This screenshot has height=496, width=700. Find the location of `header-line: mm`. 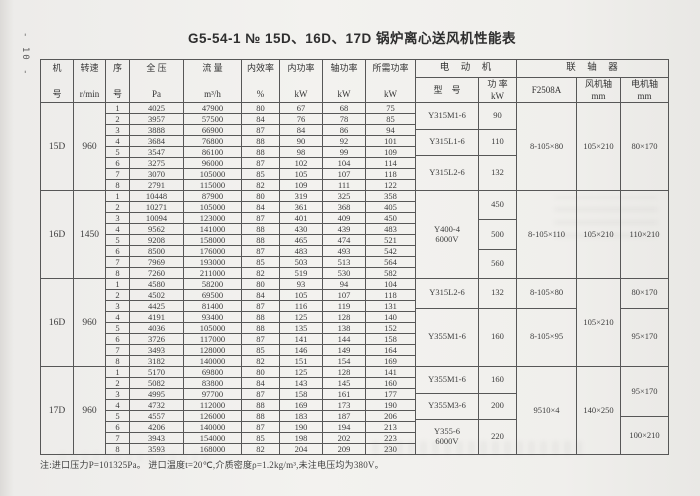

header-line: mm is located at coordinates (598, 95).